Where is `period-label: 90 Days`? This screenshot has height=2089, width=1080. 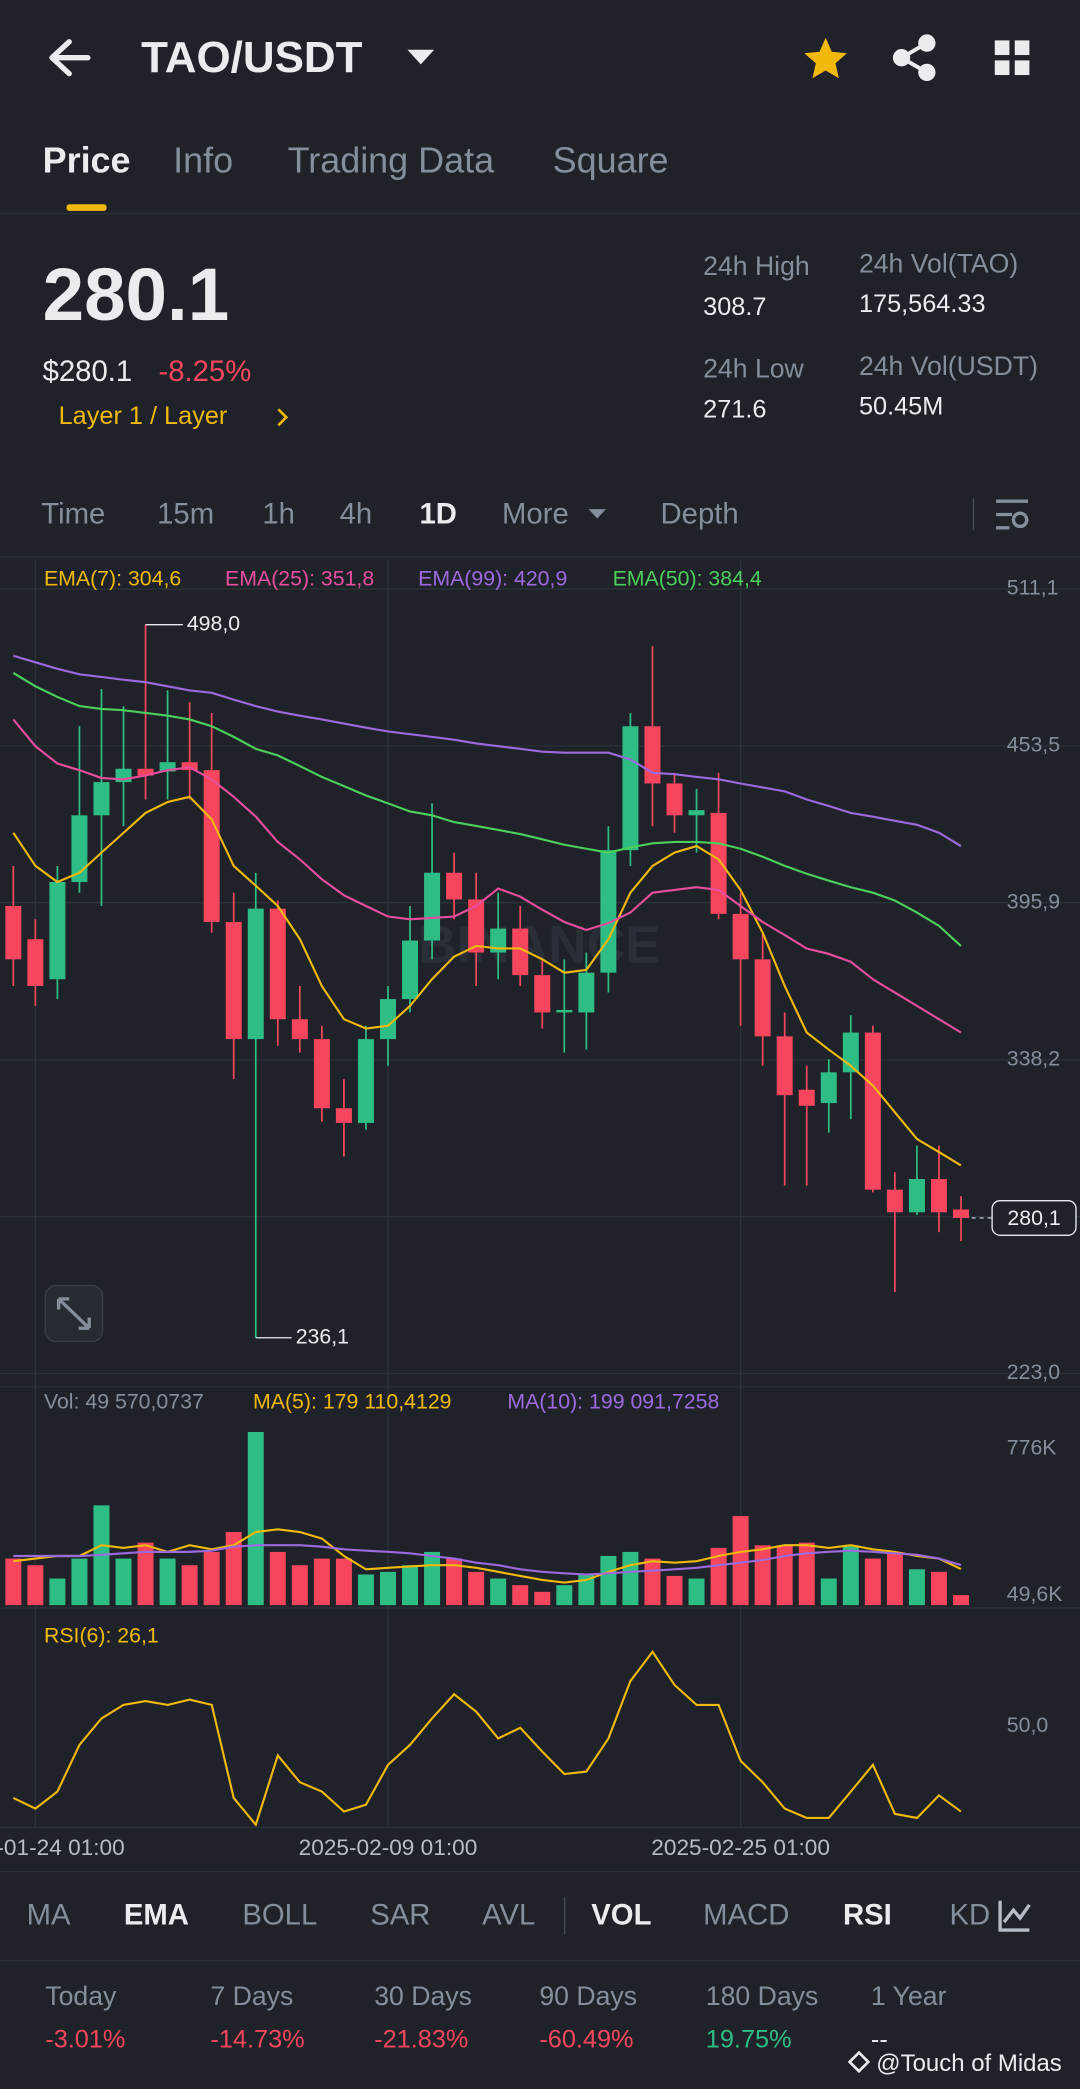
period-label: 90 Days is located at coordinates (588, 1996).